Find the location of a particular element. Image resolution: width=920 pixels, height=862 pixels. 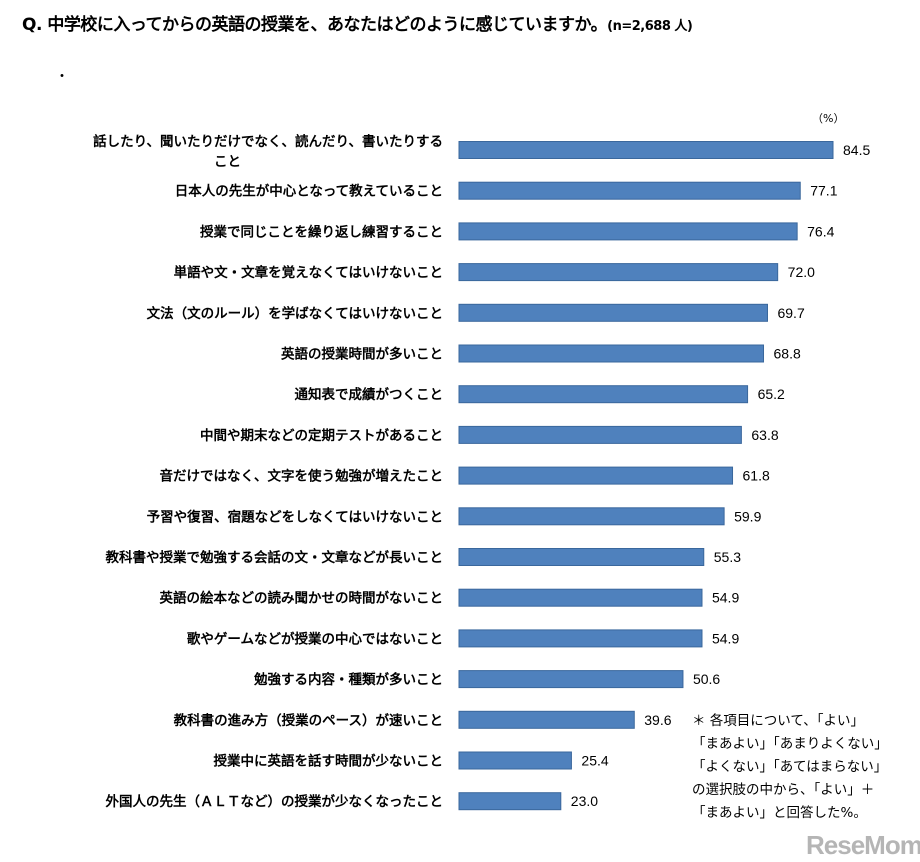

category-label: 教科書や授業で勉強する会話の文・文章などが長いこと is located at coordinates (275, 557).